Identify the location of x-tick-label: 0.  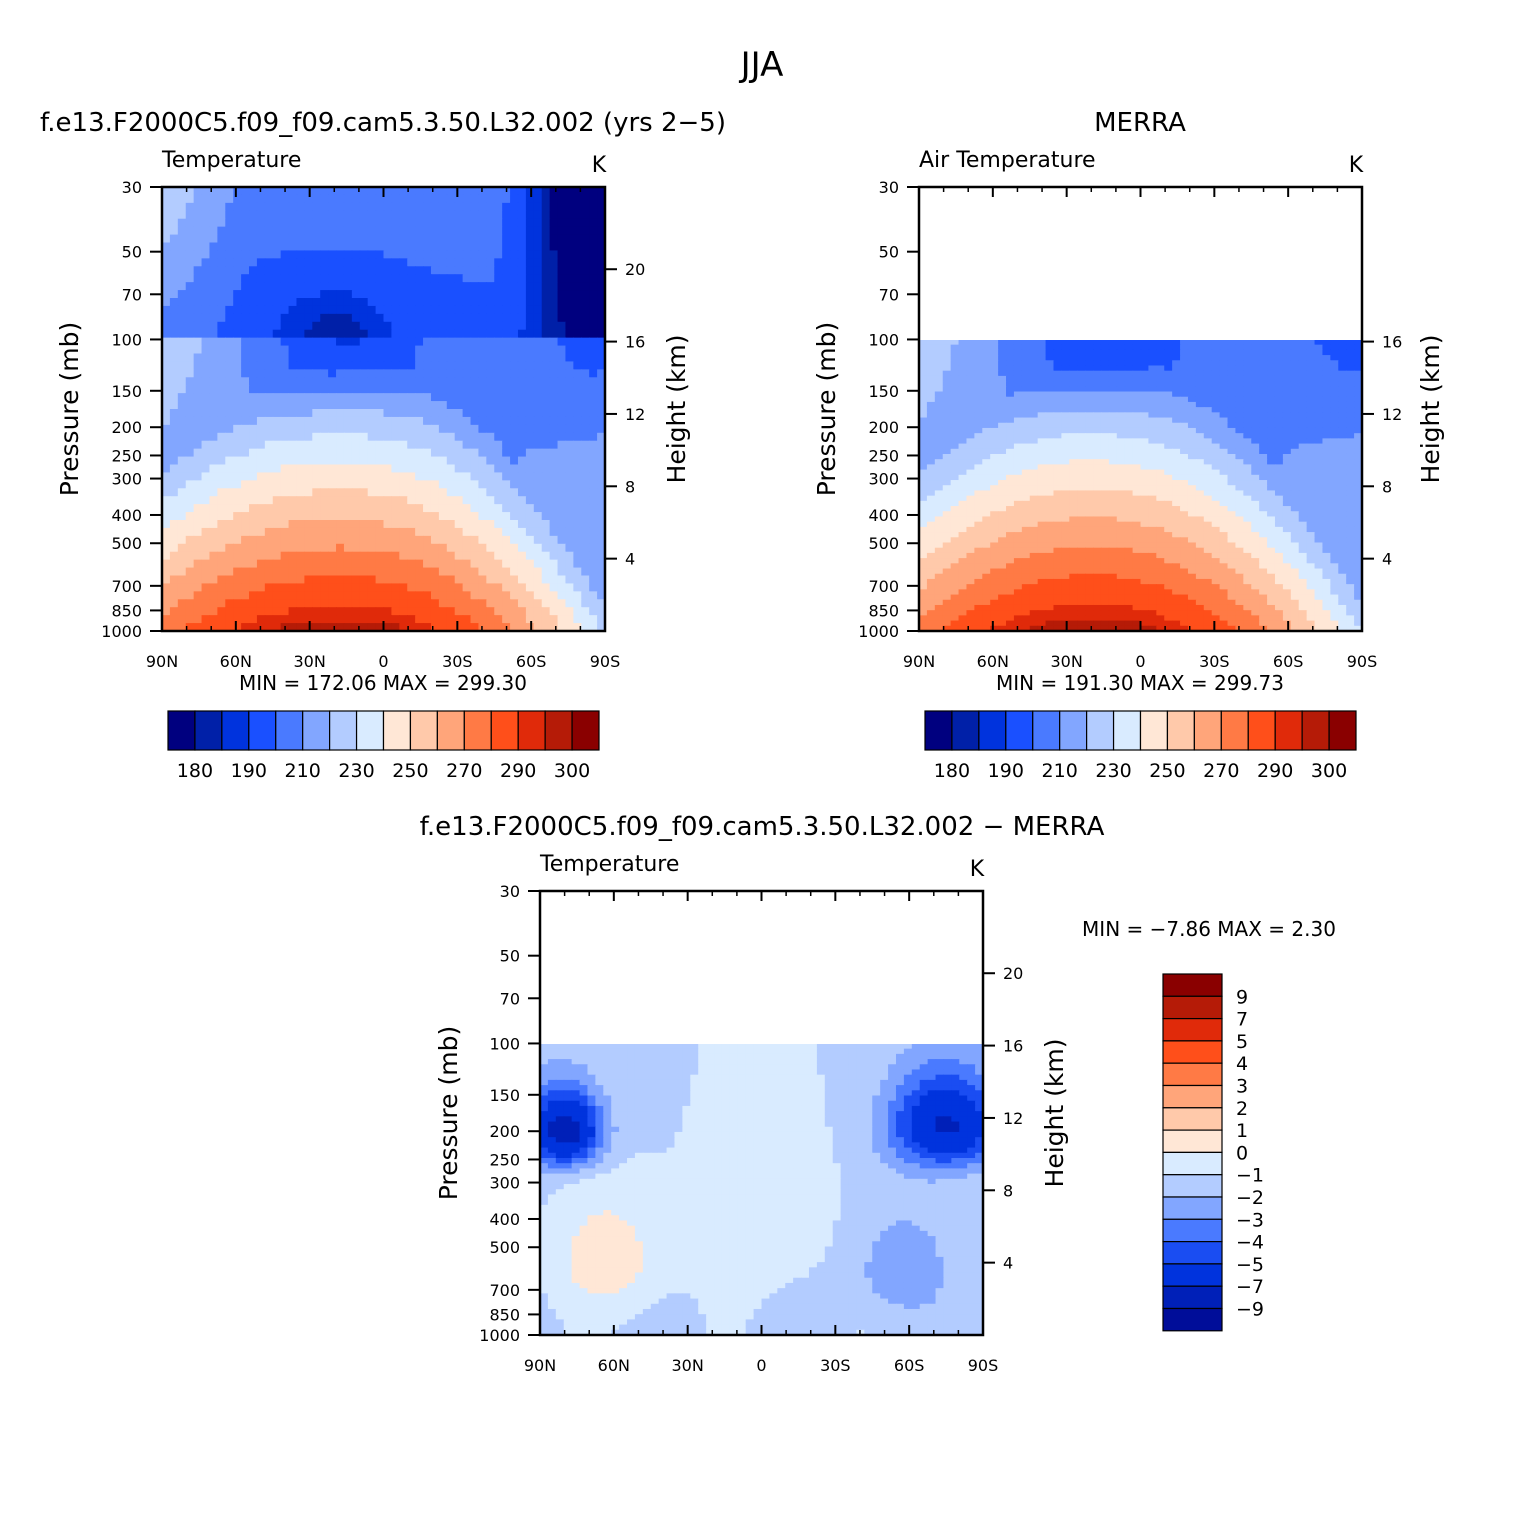
(383, 661).